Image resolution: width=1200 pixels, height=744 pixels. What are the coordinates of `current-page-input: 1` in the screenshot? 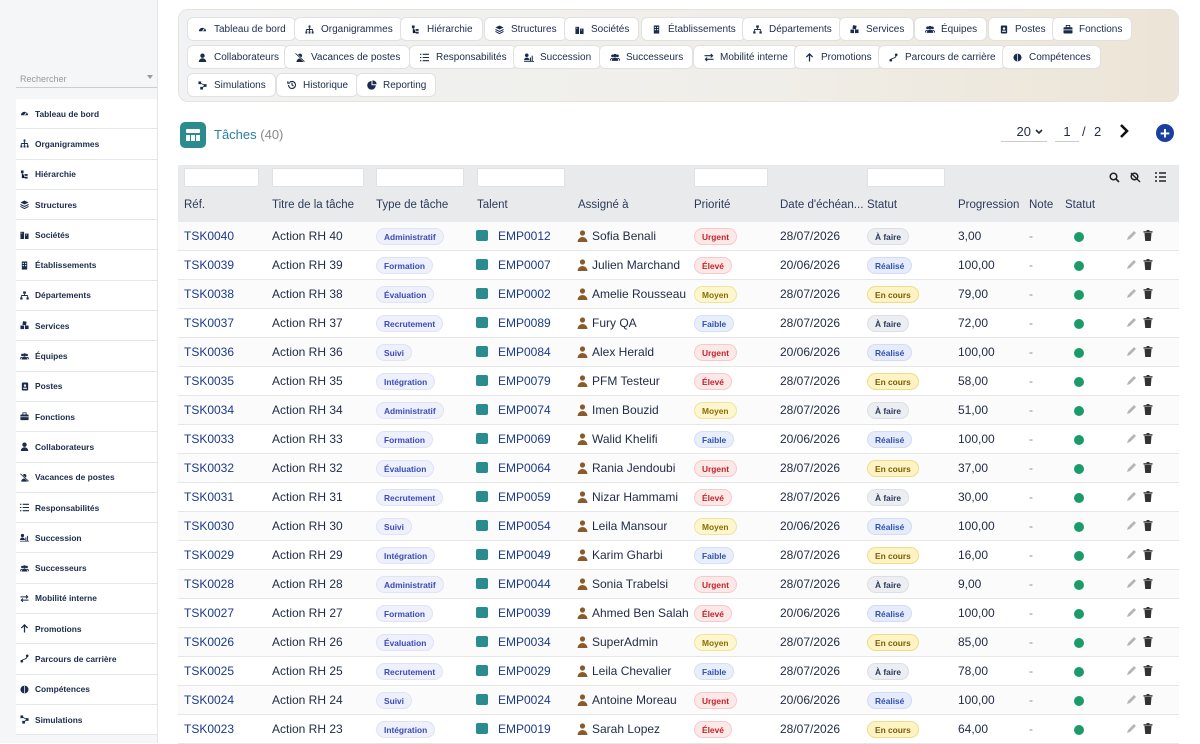 It's located at (1067, 132).